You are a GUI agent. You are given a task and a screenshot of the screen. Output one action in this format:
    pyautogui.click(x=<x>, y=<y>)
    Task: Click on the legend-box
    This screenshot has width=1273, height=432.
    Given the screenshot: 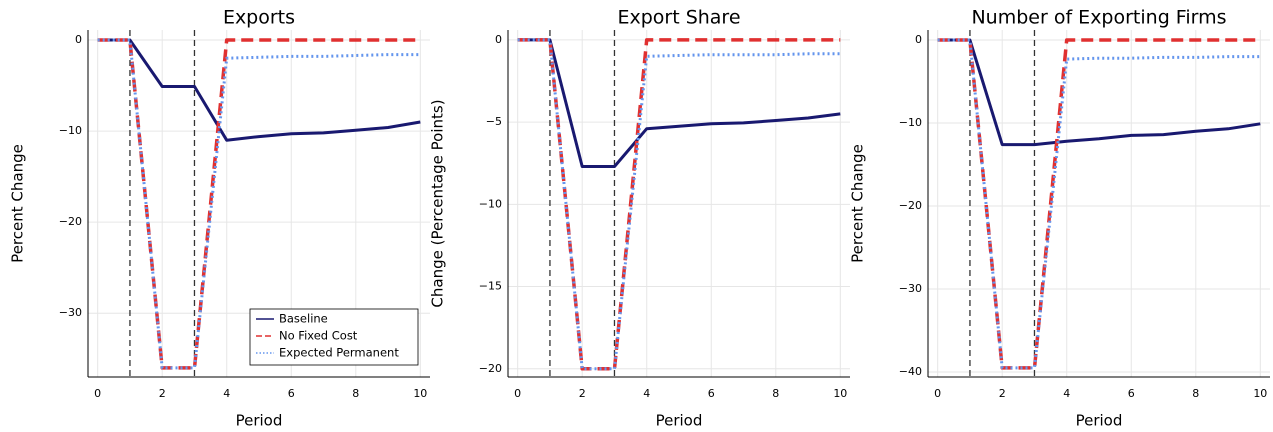 What is the action you would take?
    pyautogui.click(x=334, y=337)
    